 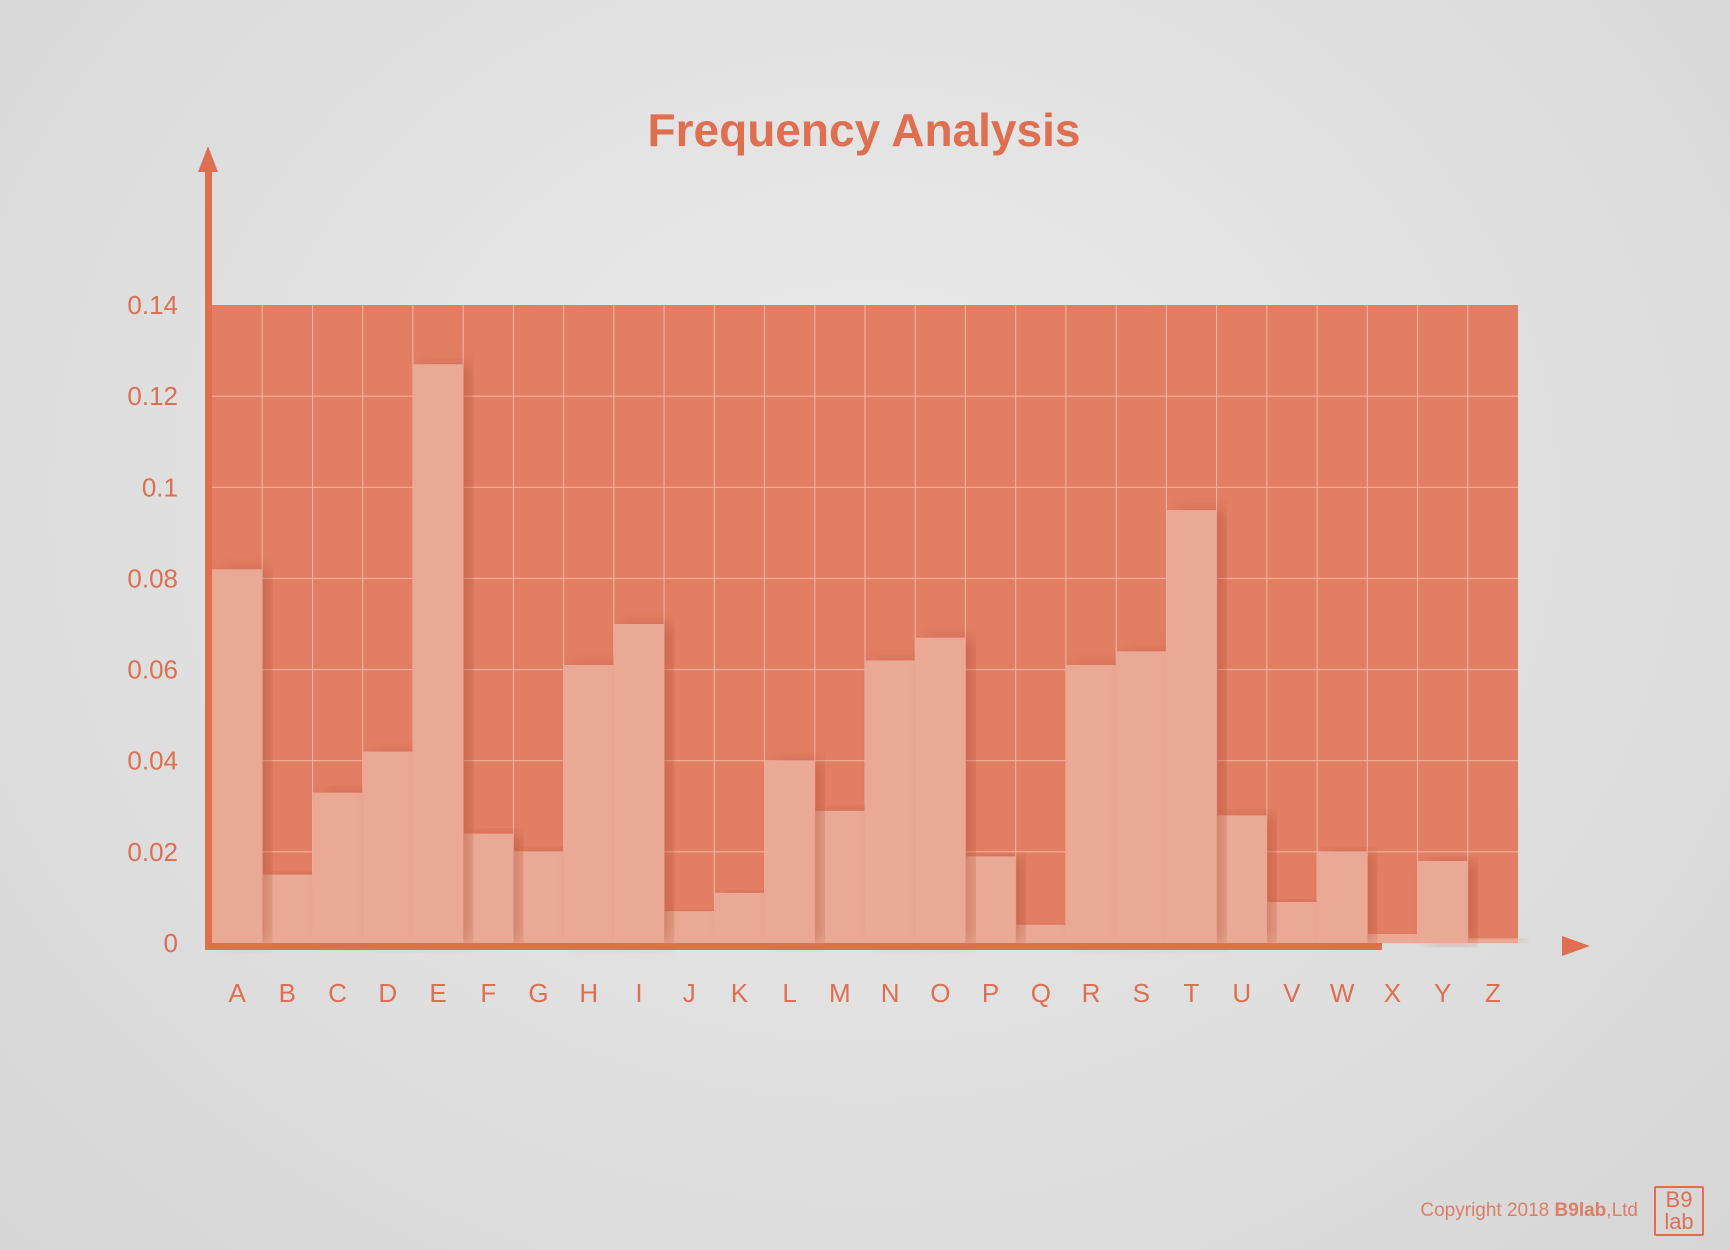 What do you see at coordinates (1141, 797) in the screenshot?
I see `bar-S` at bounding box center [1141, 797].